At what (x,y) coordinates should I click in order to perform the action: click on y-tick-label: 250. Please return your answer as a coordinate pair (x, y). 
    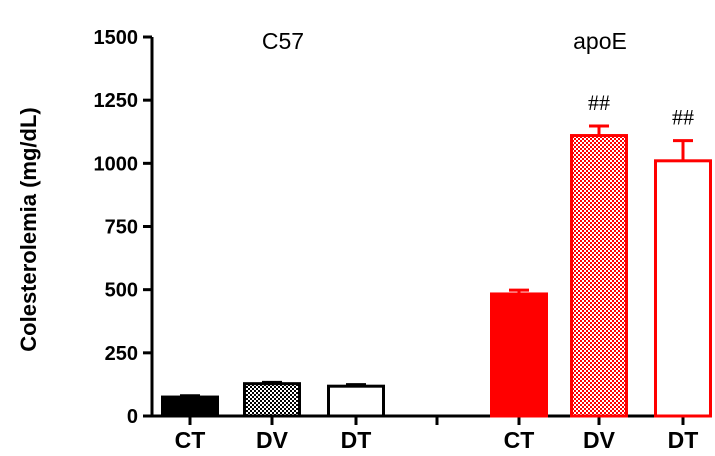
    Looking at the image, I should click on (121, 354).